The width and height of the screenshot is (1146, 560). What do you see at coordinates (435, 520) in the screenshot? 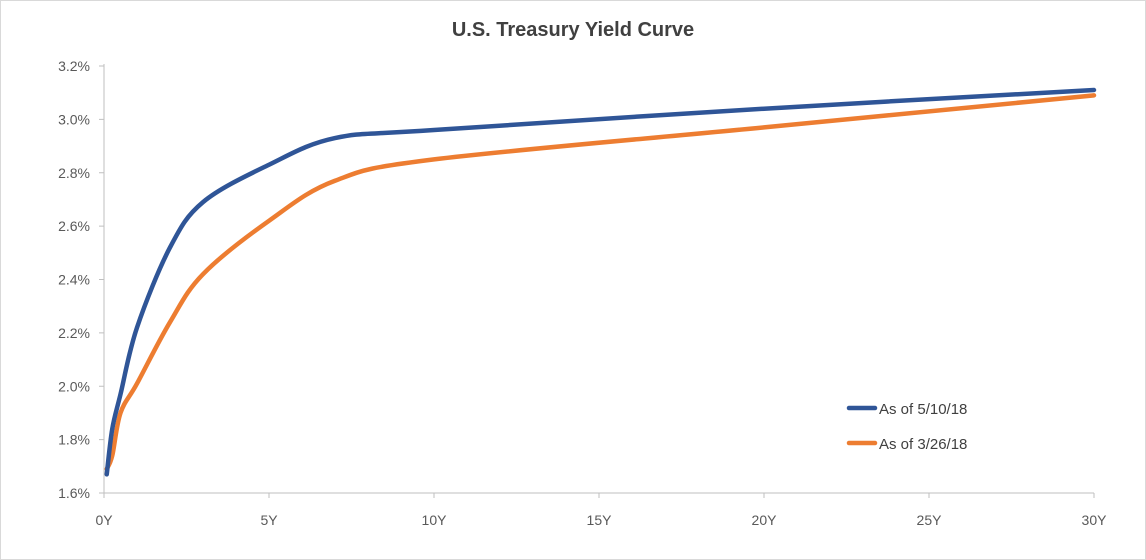
I see `x-tick-label: 10Y` at bounding box center [435, 520].